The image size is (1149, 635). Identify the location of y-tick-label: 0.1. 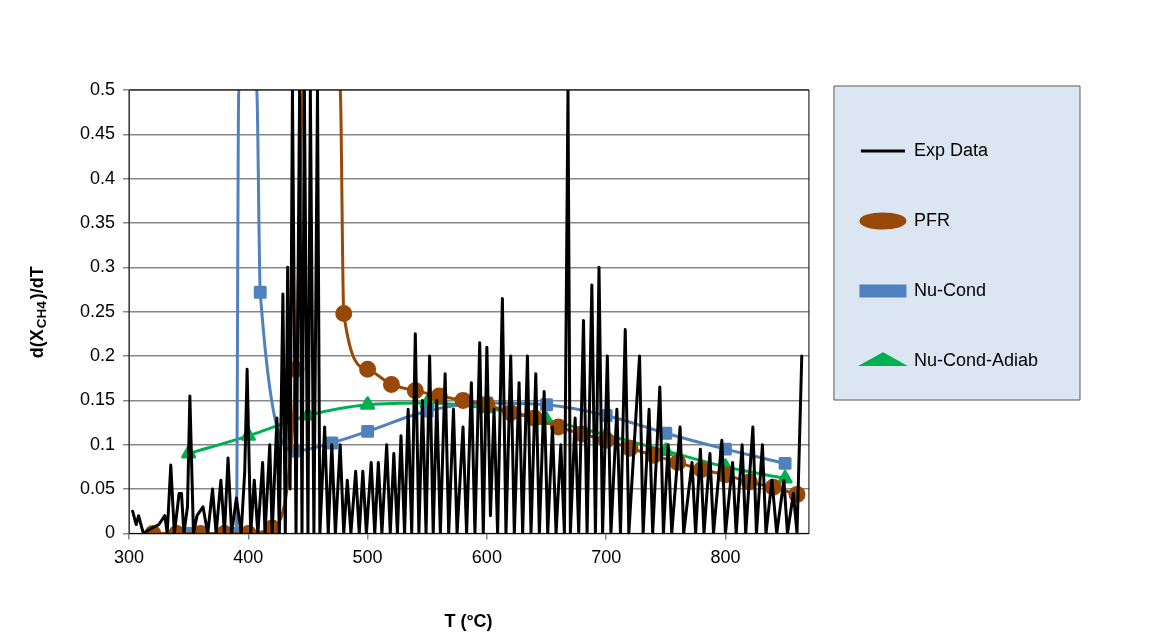
(103, 443).